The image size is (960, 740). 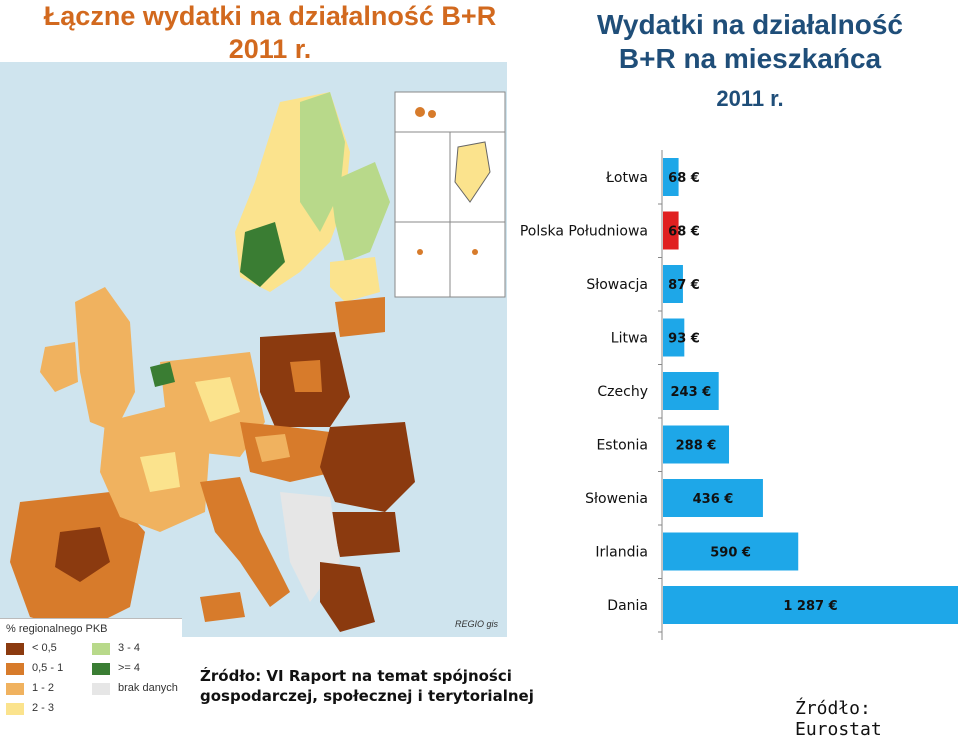 I want to click on category-label: Słowacja, so click(x=617, y=285).